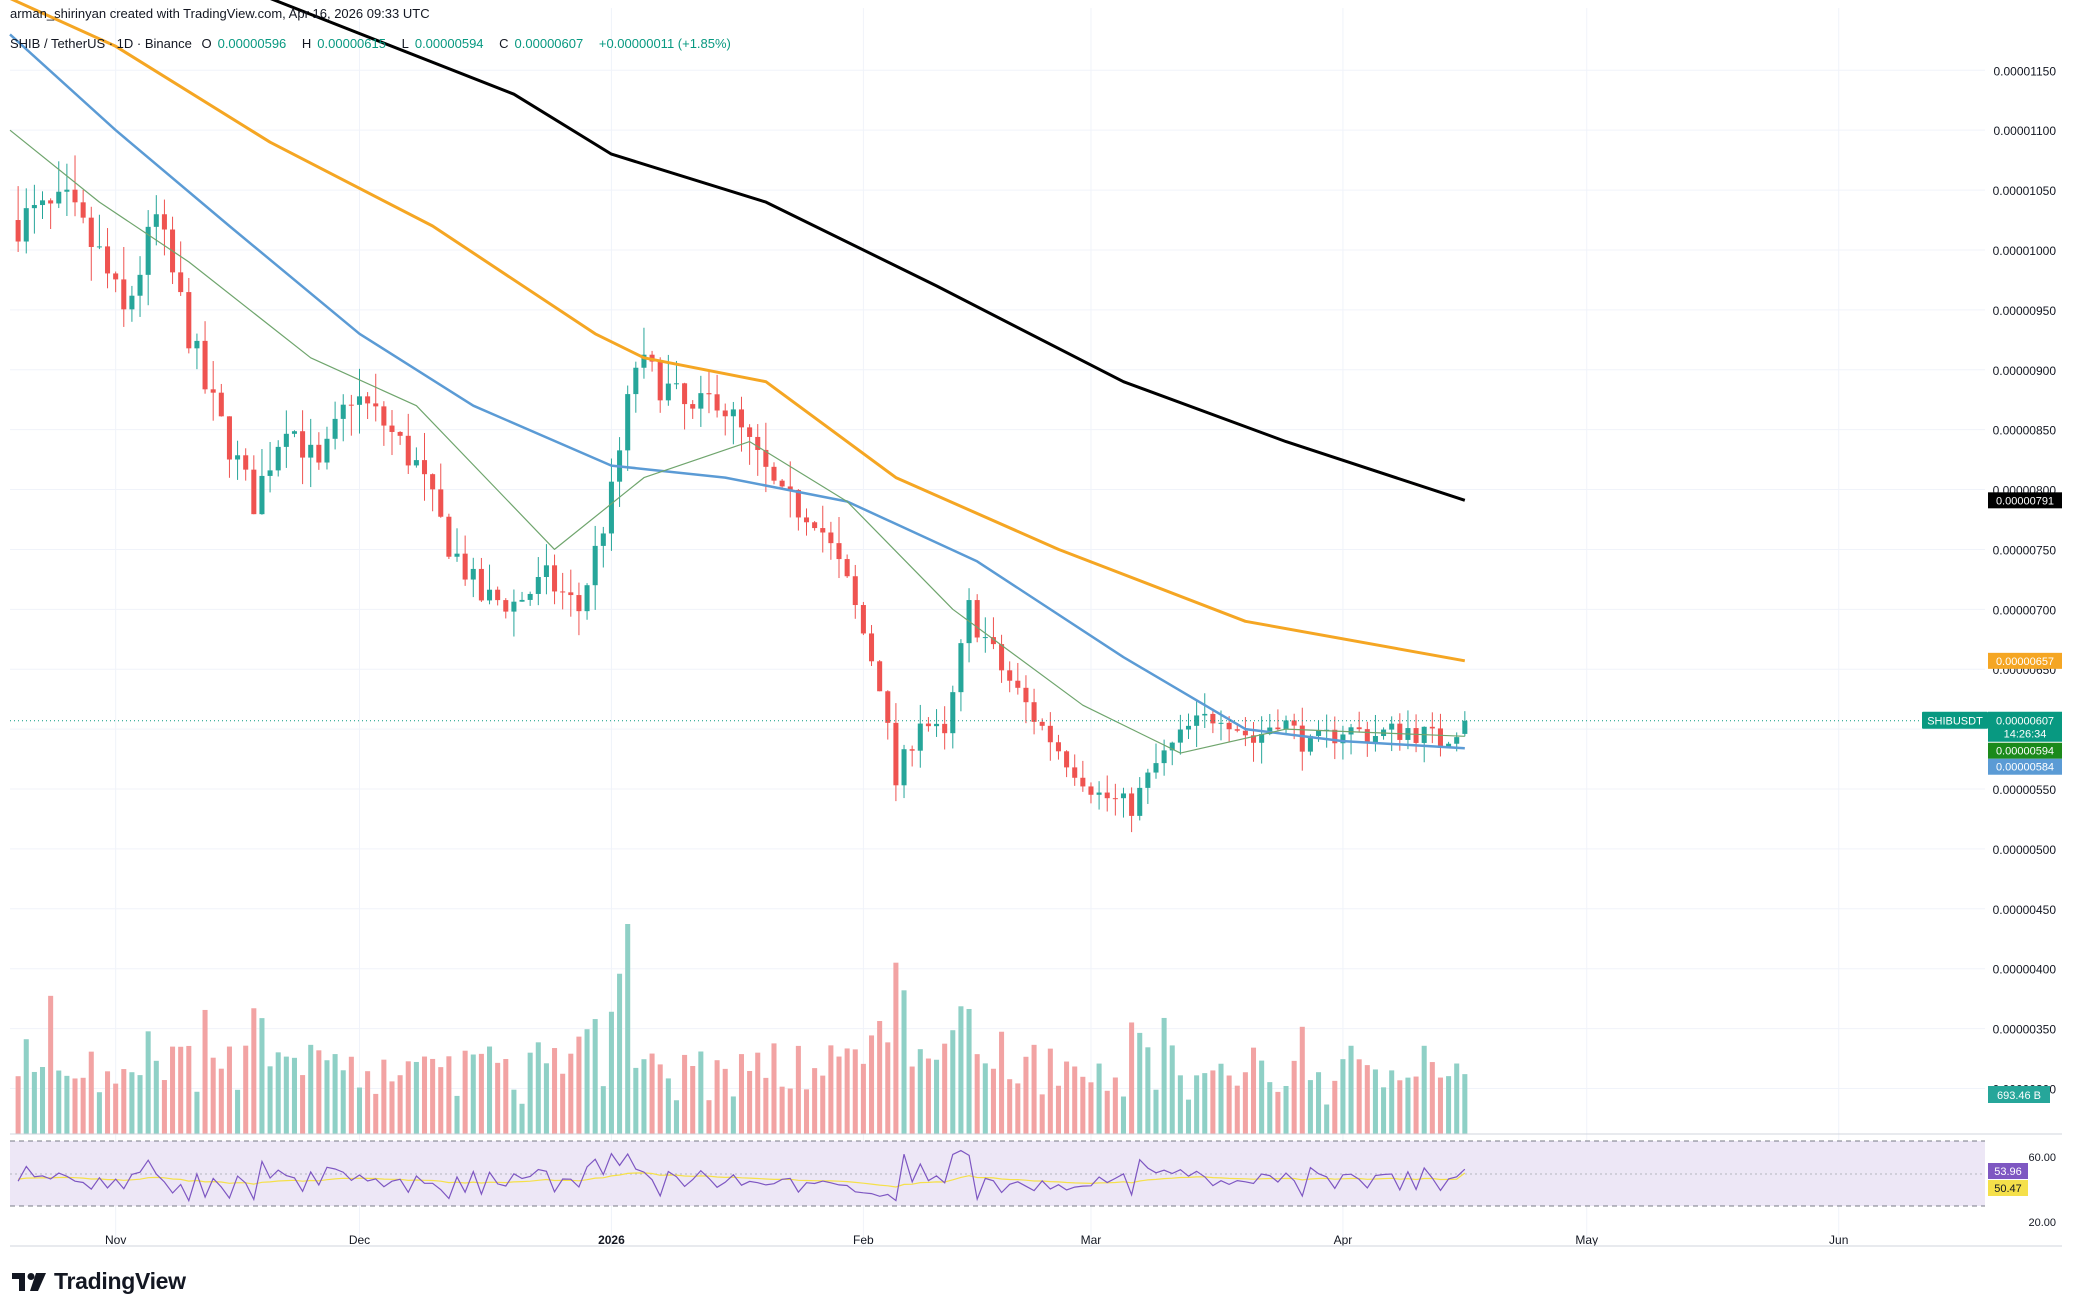  I want to click on volume-label-box, so click(2019, 1094).